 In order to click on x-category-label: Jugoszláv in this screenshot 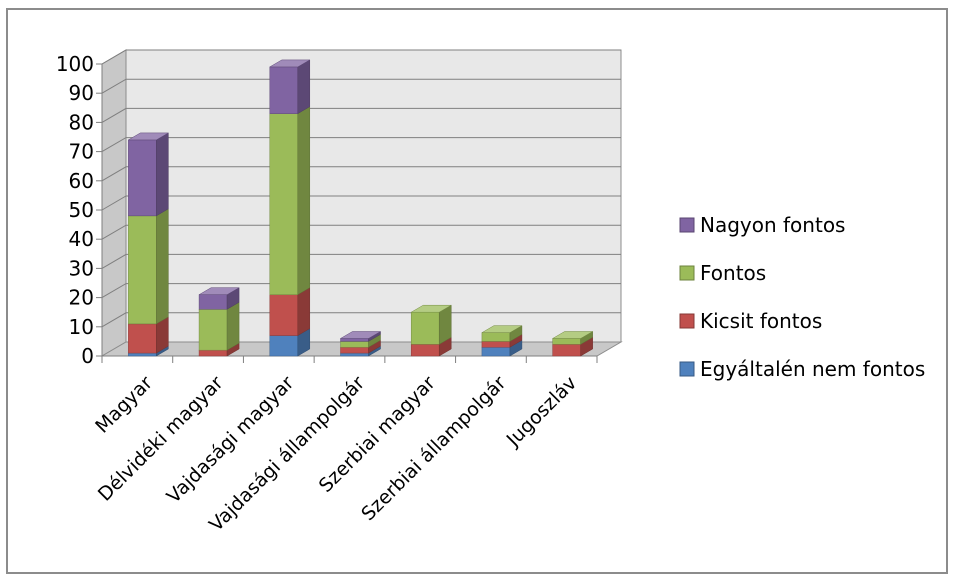, I will do `click(541, 411)`.